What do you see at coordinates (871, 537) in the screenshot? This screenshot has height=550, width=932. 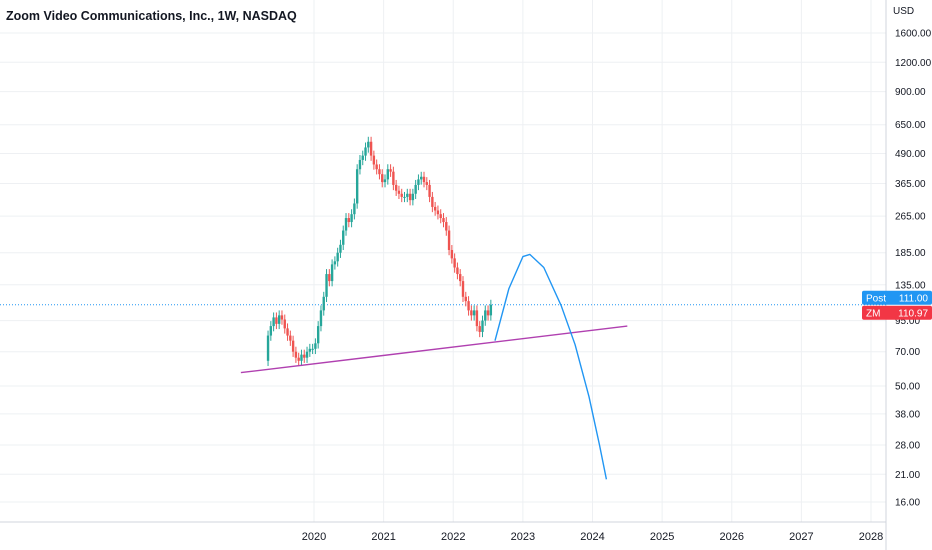 I see `x-tick-label: 2028` at bounding box center [871, 537].